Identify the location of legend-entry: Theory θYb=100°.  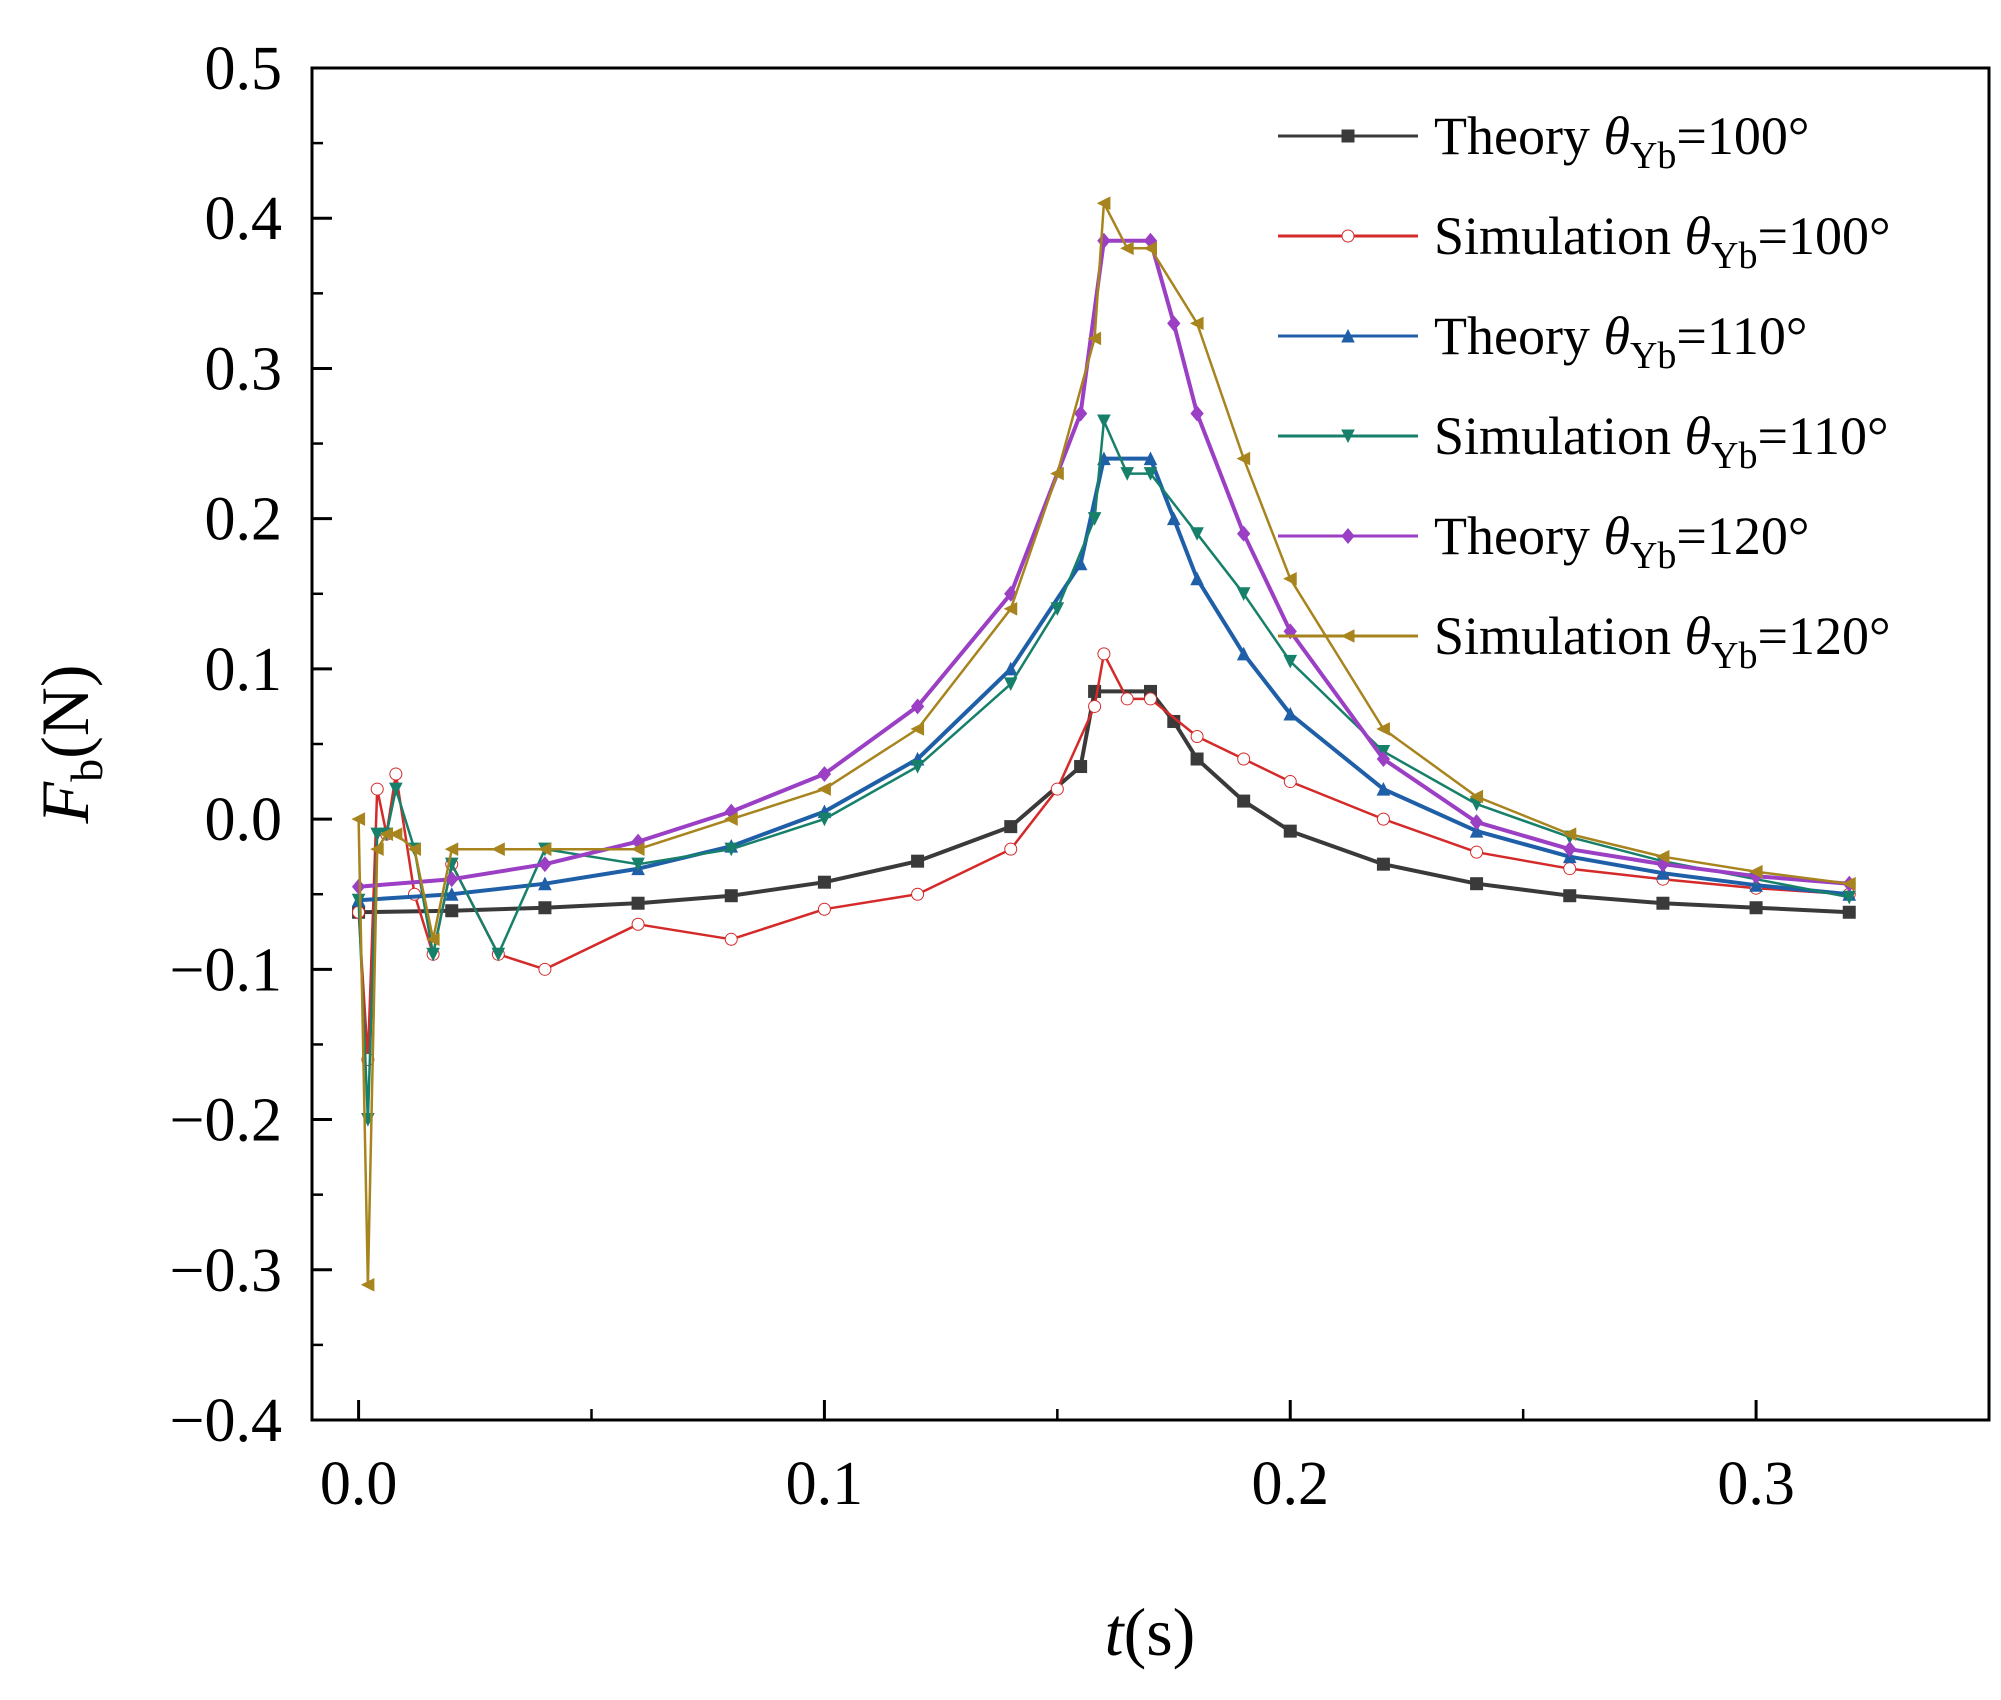
(1543, 141).